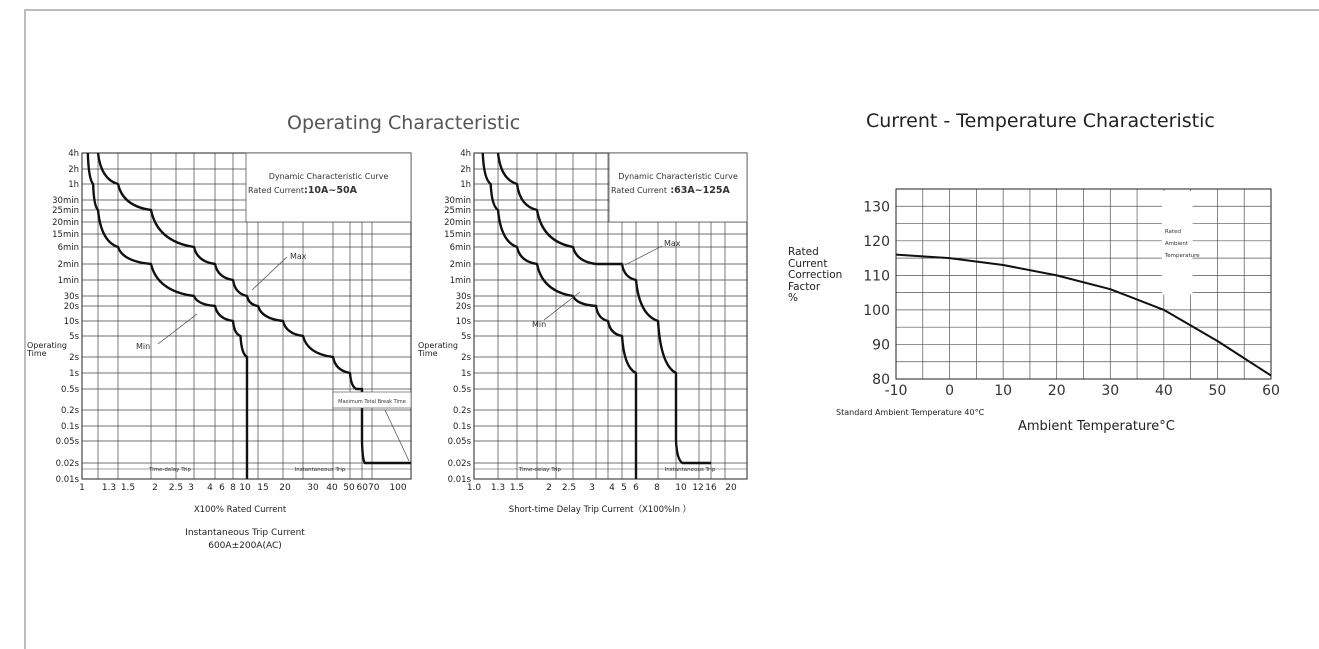 This screenshot has height=649, width=1319. Describe the element at coordinates (1182, 256) in the screenshot. I see `rated-ambient-label: Temperature` at that location.